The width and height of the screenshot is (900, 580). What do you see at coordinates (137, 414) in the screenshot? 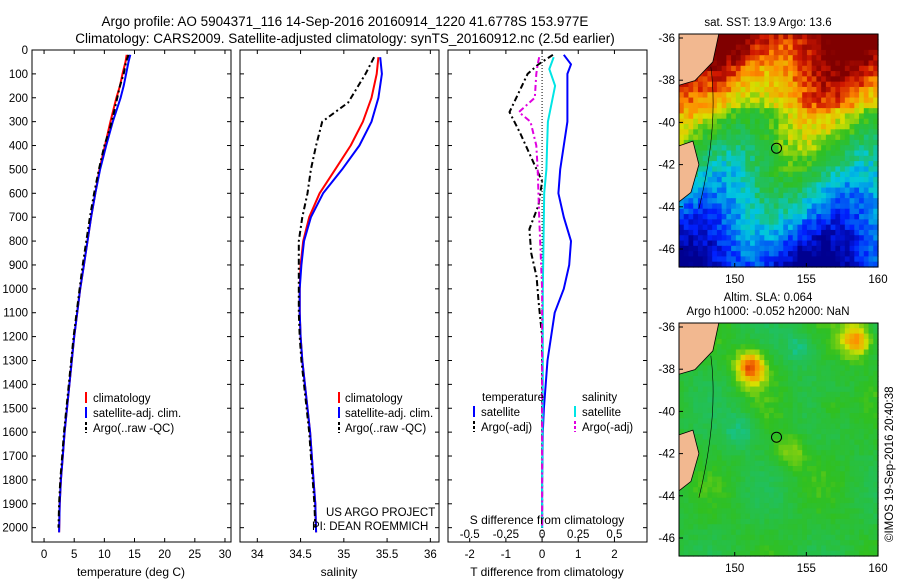
I see `legend-label-satellite: satellite-adj. clim.` at bounding box center [137, 414].